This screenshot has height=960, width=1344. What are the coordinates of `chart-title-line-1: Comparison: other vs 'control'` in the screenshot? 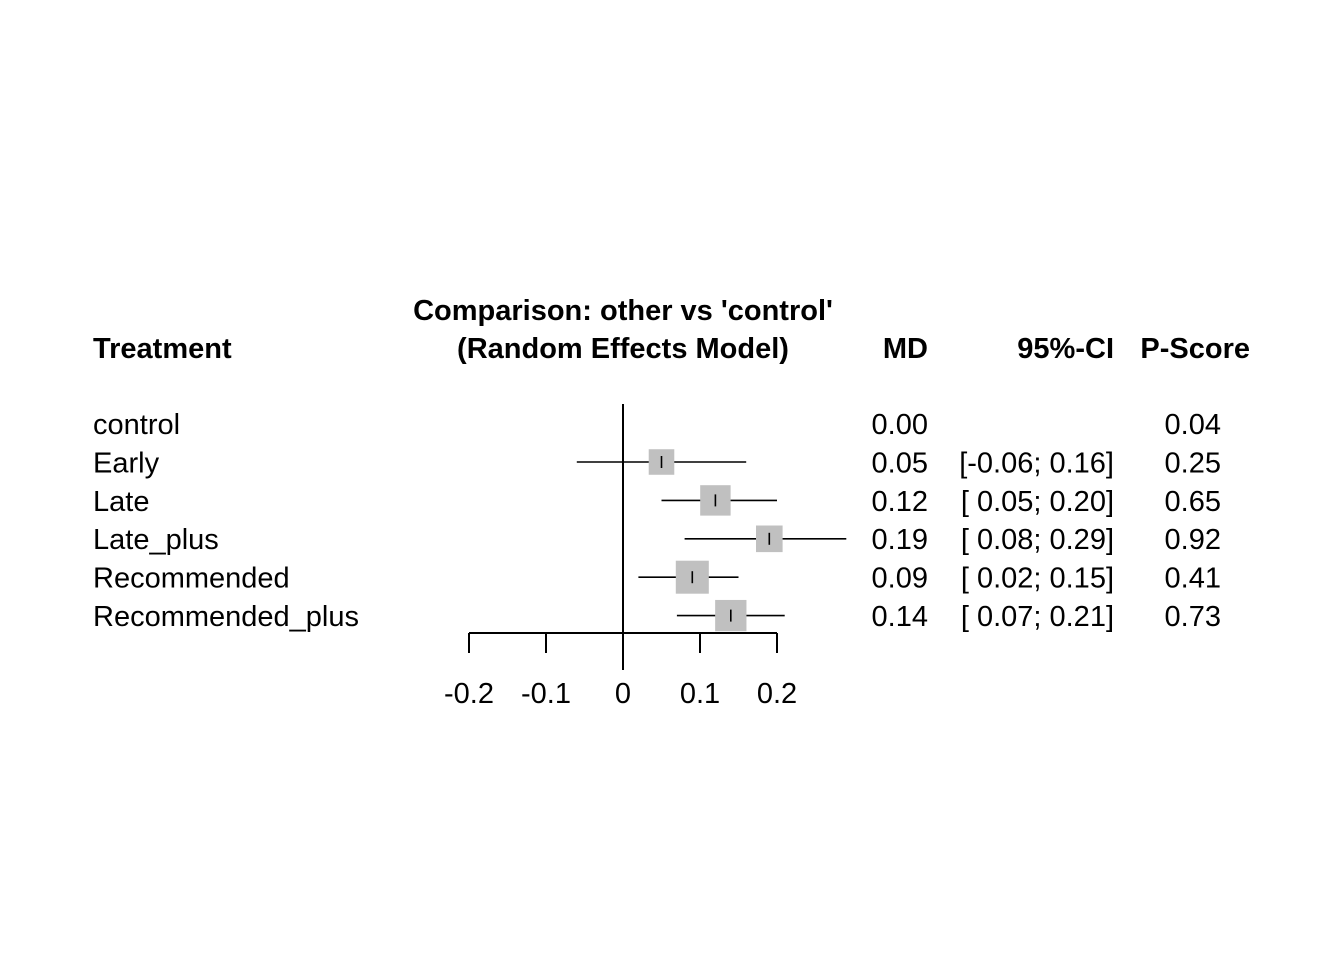 It's located at (623, 311).